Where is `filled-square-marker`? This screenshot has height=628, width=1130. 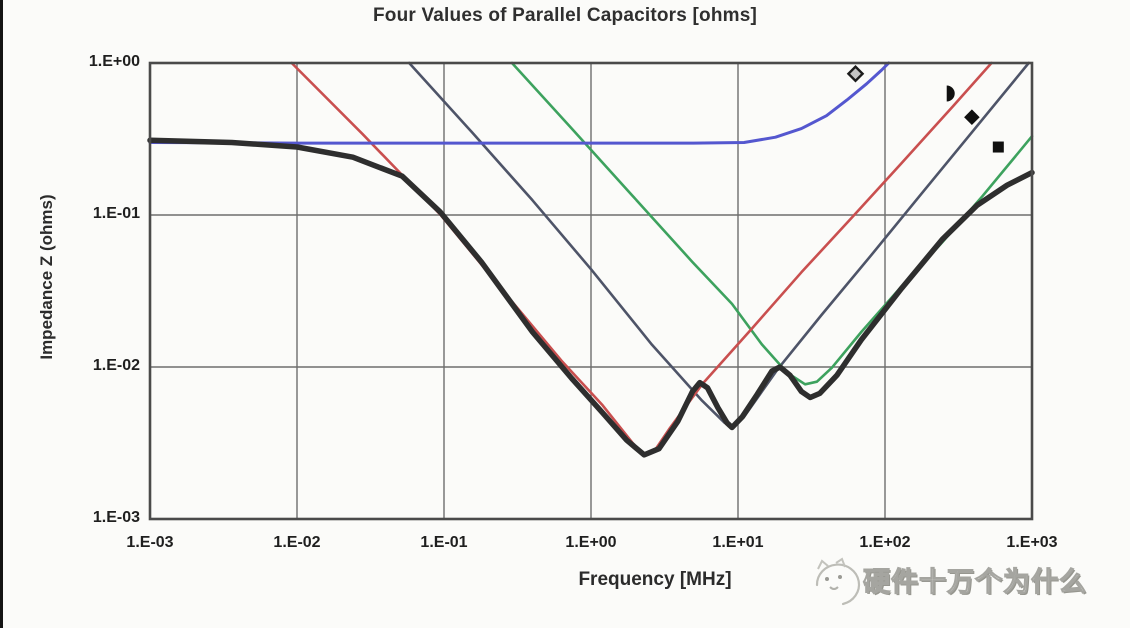 filled-square-marker is located at coordinates (998, 147).